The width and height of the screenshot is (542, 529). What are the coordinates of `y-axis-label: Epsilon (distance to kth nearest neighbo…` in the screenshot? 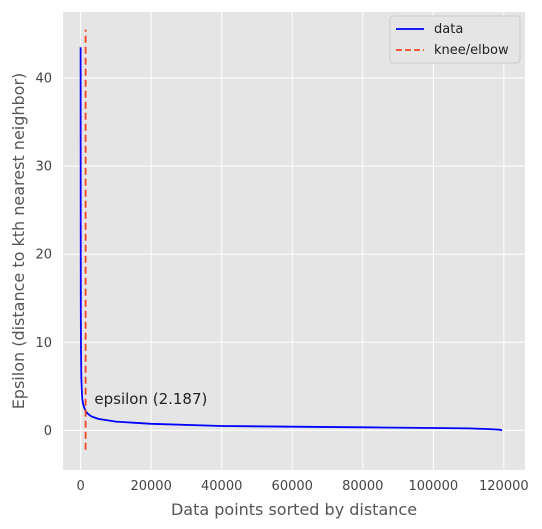 It's located at (18, 241).